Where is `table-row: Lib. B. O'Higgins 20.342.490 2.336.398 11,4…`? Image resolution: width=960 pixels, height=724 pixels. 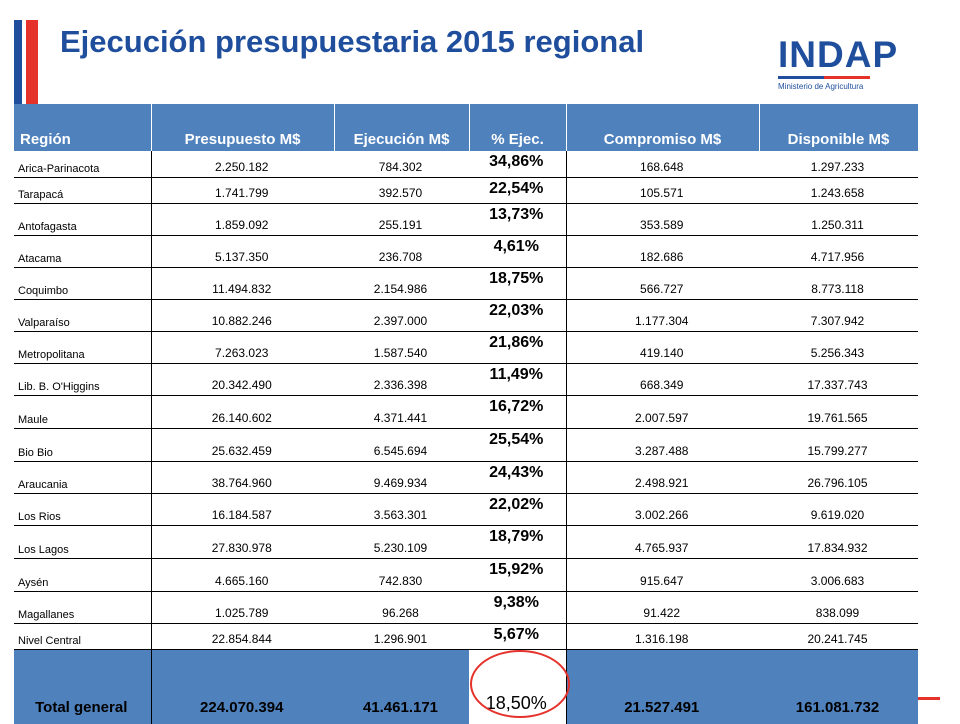 table-row: Lib. B. O'Higgins 20.342.490 2.336.398 11,4… is located at coordinates (466, 379).